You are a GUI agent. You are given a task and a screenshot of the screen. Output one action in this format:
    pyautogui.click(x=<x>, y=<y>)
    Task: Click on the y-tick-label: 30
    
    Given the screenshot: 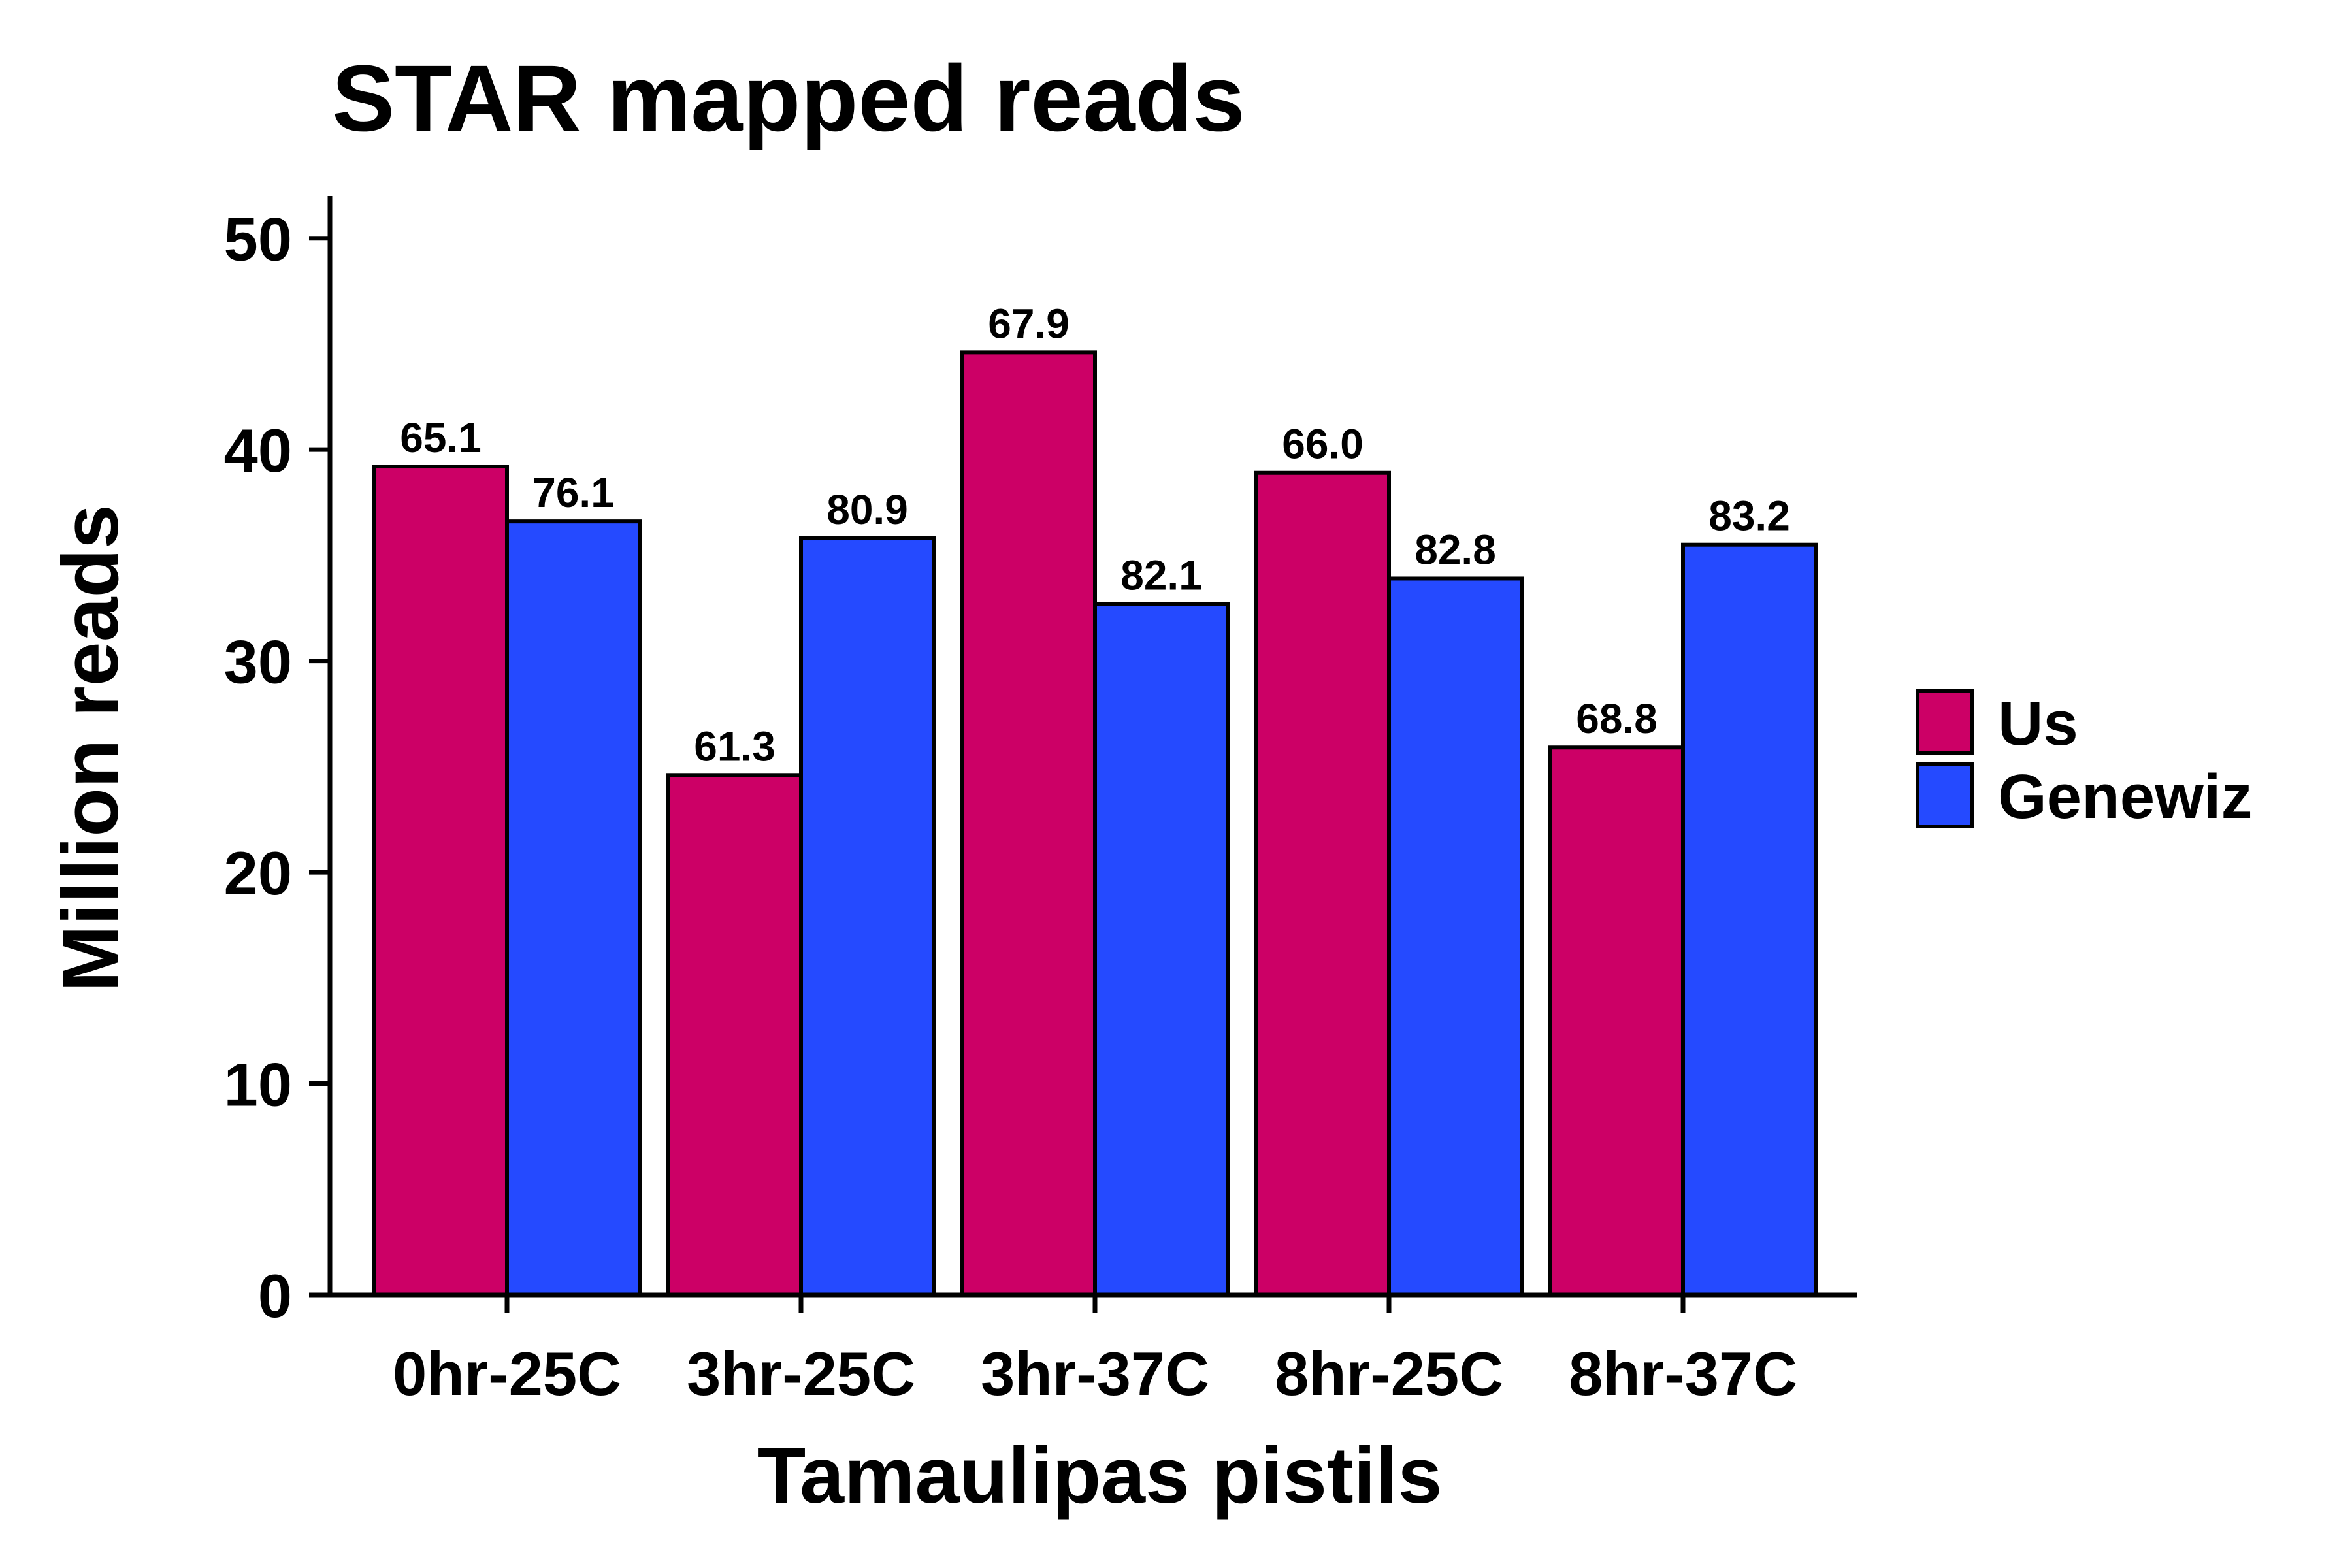 What is the action you would take?
    pyautogui.click(x=257, y=662)
    